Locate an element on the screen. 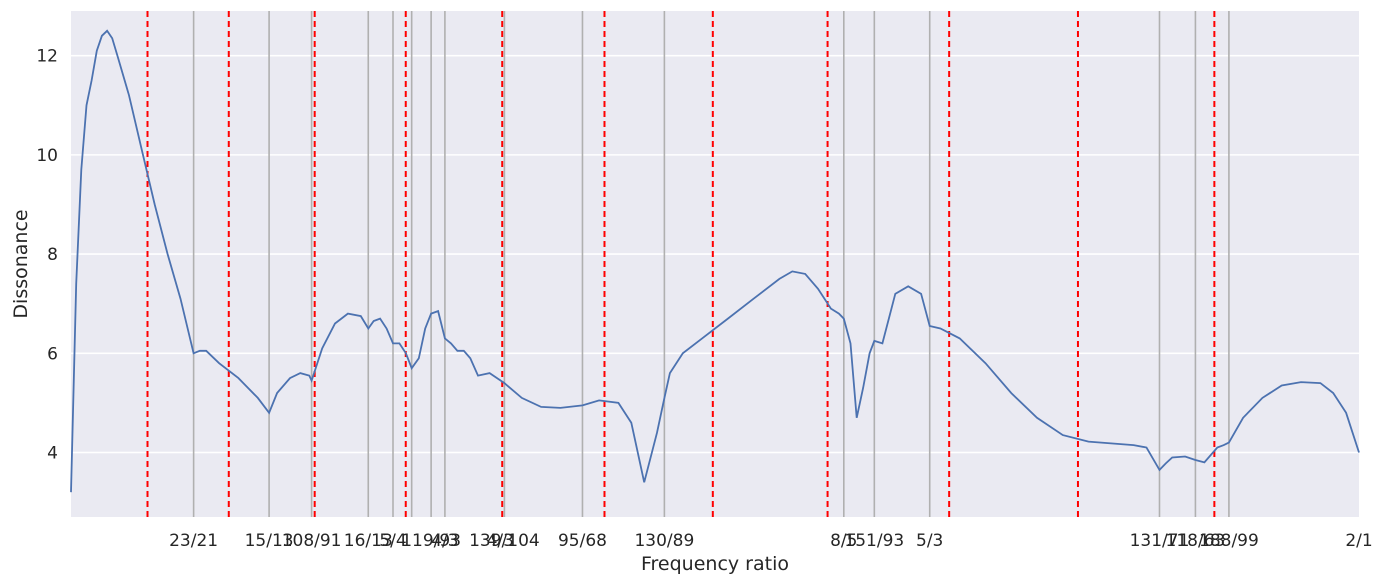 The width and height of the screenshot is (1384, 584). x-tick-label: 188/99 is located at coordinates (1229, 541).